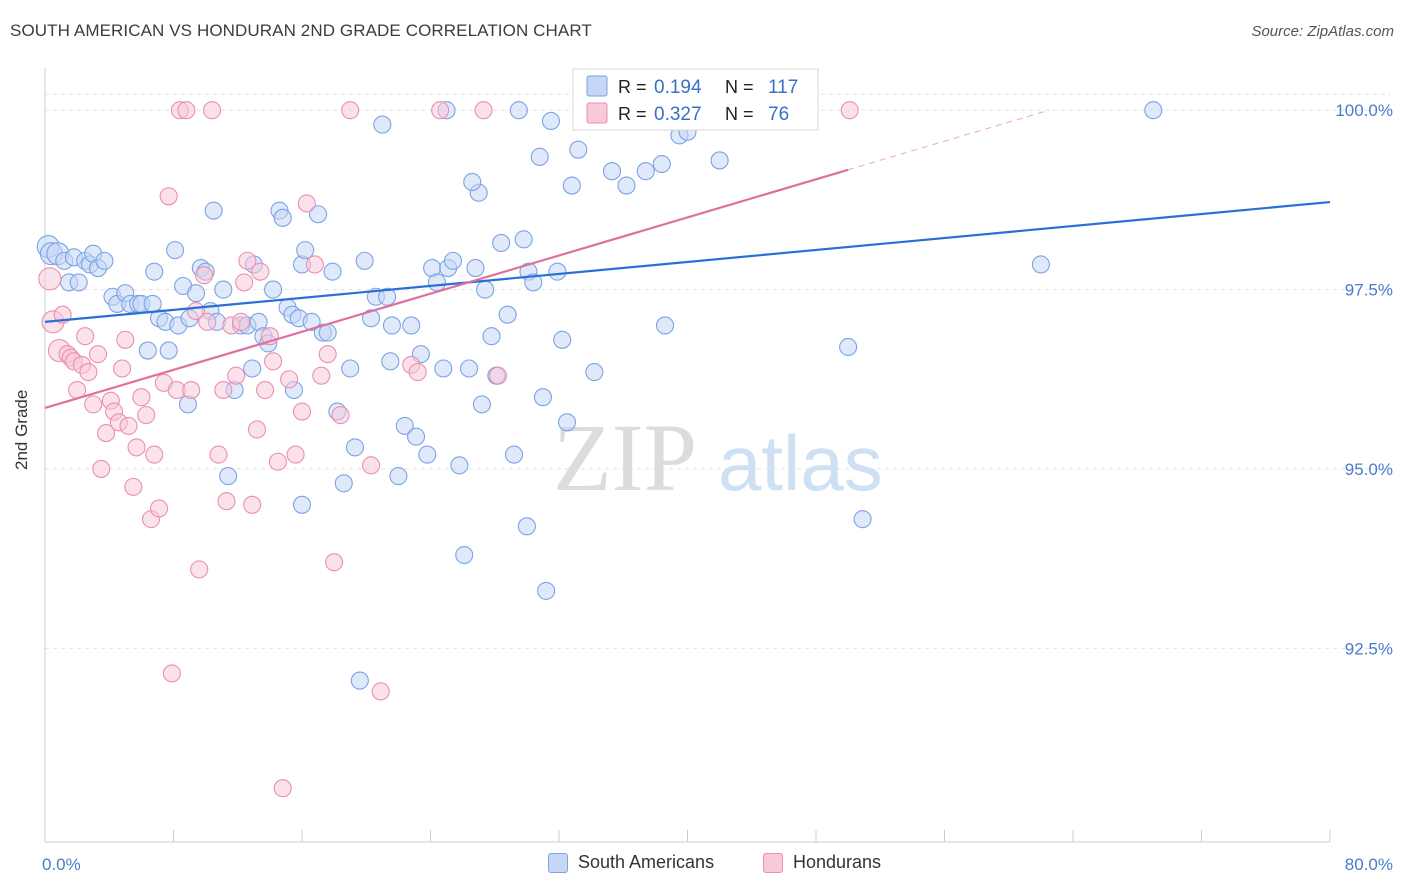 This screenshot has width=1406, height=892. I want to click on legend-box: R = 0.194 N = 117 R = 0.327 N = 76, so click(695, 99).